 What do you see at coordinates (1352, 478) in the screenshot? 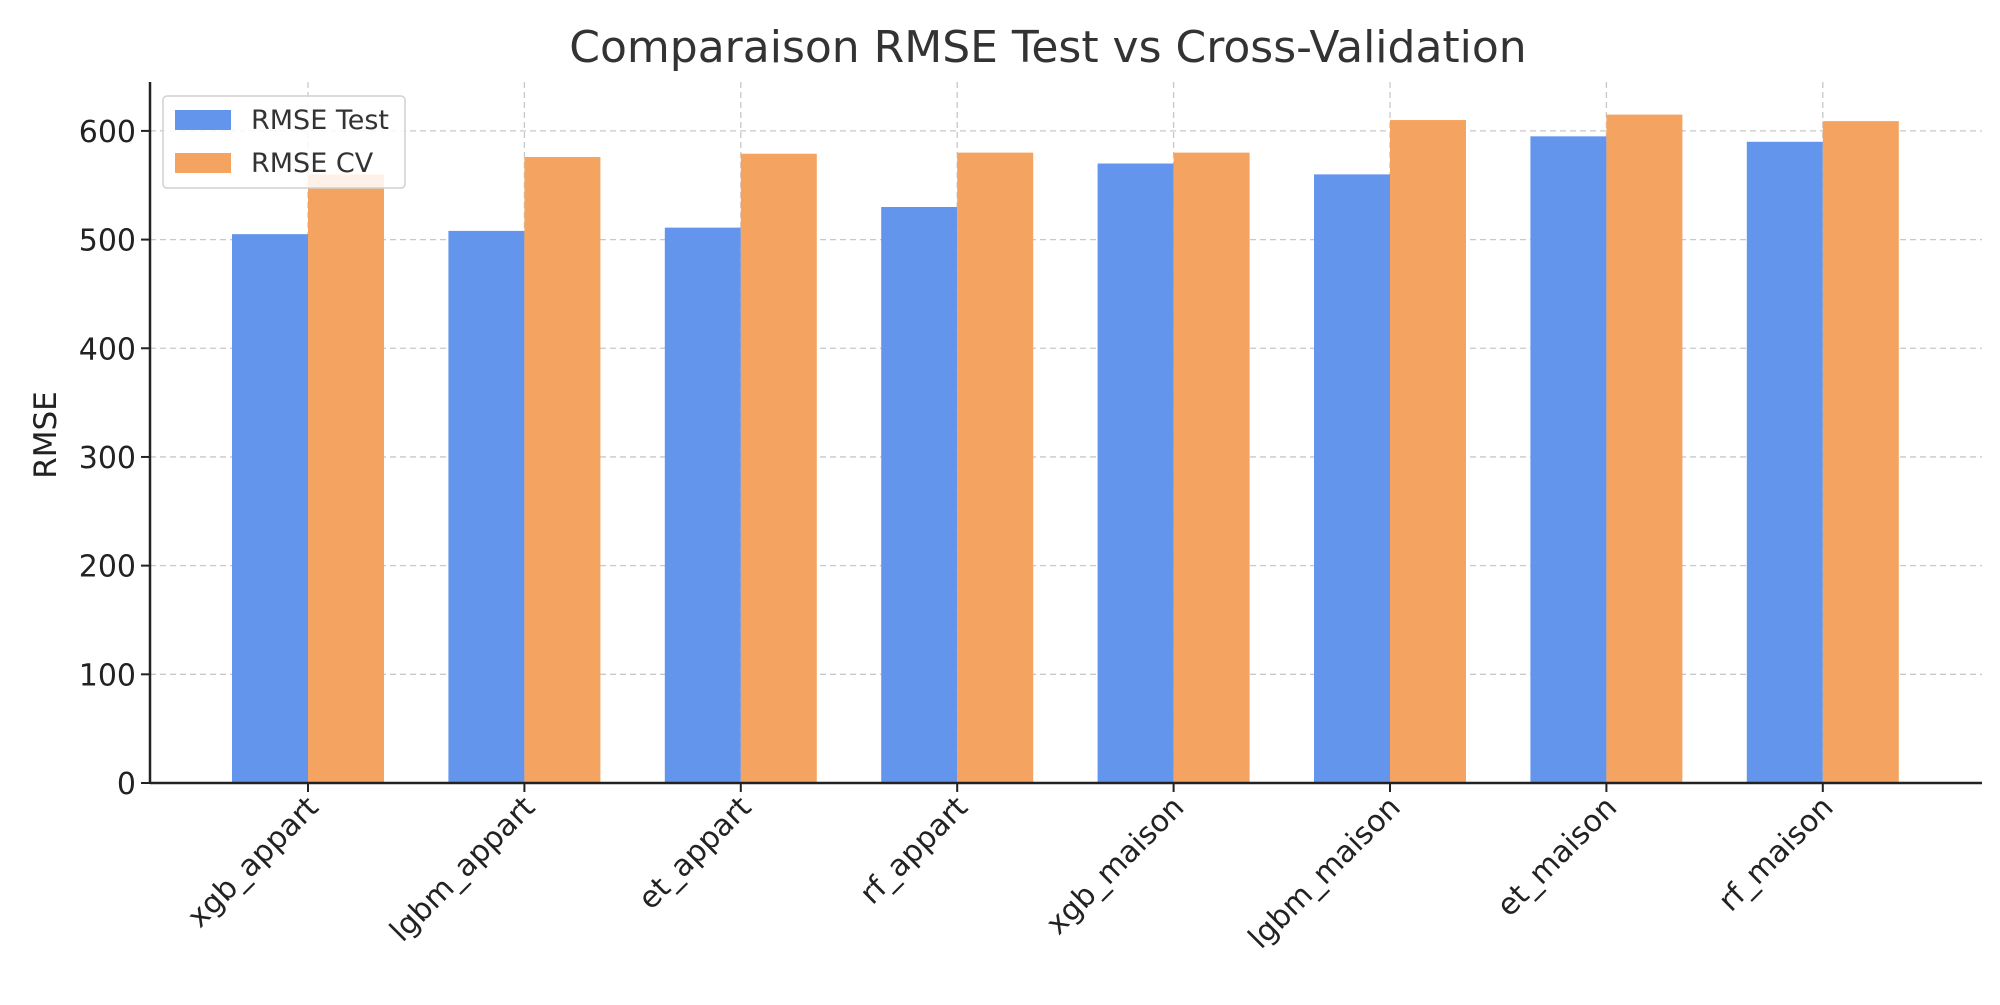
I see `bar-rmse-test-lgbm_maison` at bounding box center [1352, 478].